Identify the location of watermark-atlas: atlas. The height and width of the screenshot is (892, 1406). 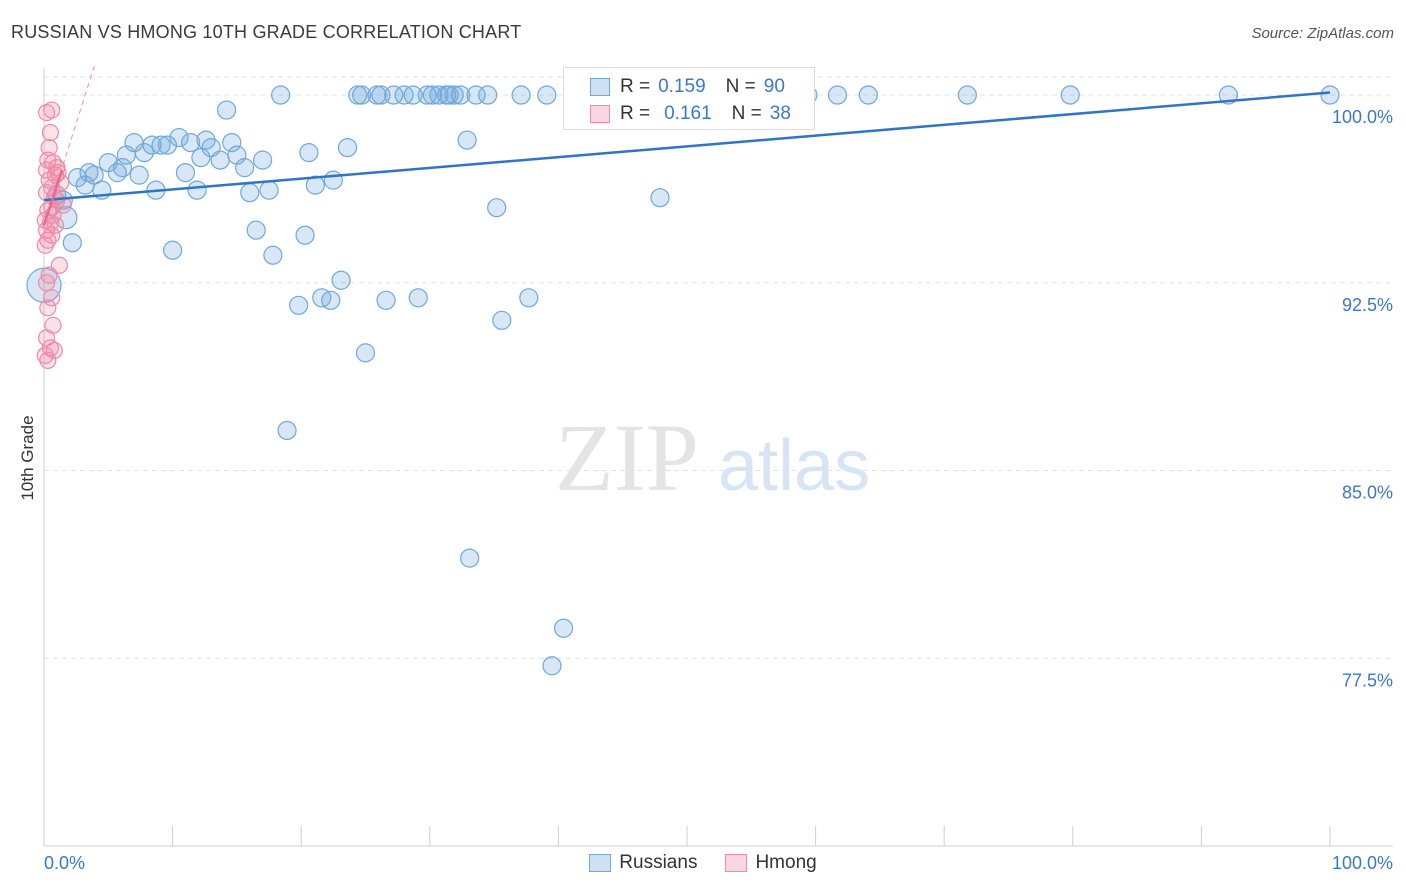
(794, 466).